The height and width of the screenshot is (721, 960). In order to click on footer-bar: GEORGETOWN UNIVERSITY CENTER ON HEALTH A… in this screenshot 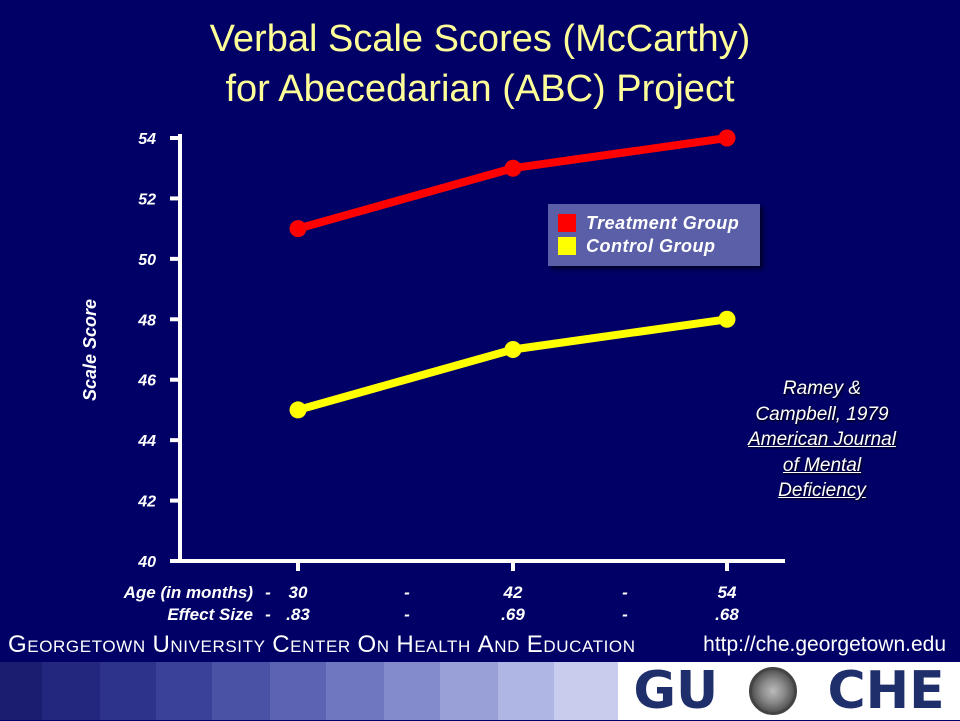, I will do `click(480, 645)`.